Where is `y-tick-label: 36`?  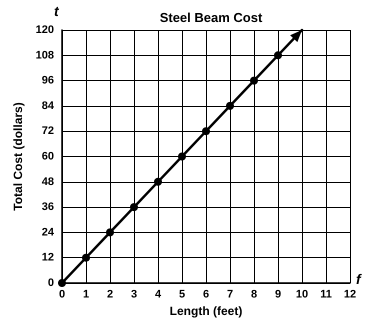
y-tick-label: 36 is located at coordinates (48, 207).